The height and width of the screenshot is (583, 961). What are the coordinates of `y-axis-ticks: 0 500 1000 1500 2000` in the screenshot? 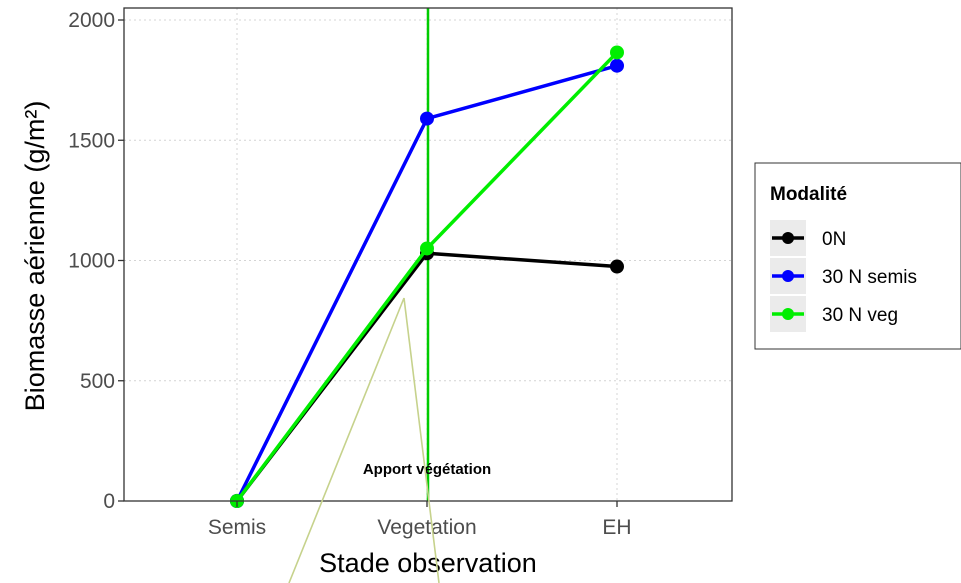 It's located at (96, 261).